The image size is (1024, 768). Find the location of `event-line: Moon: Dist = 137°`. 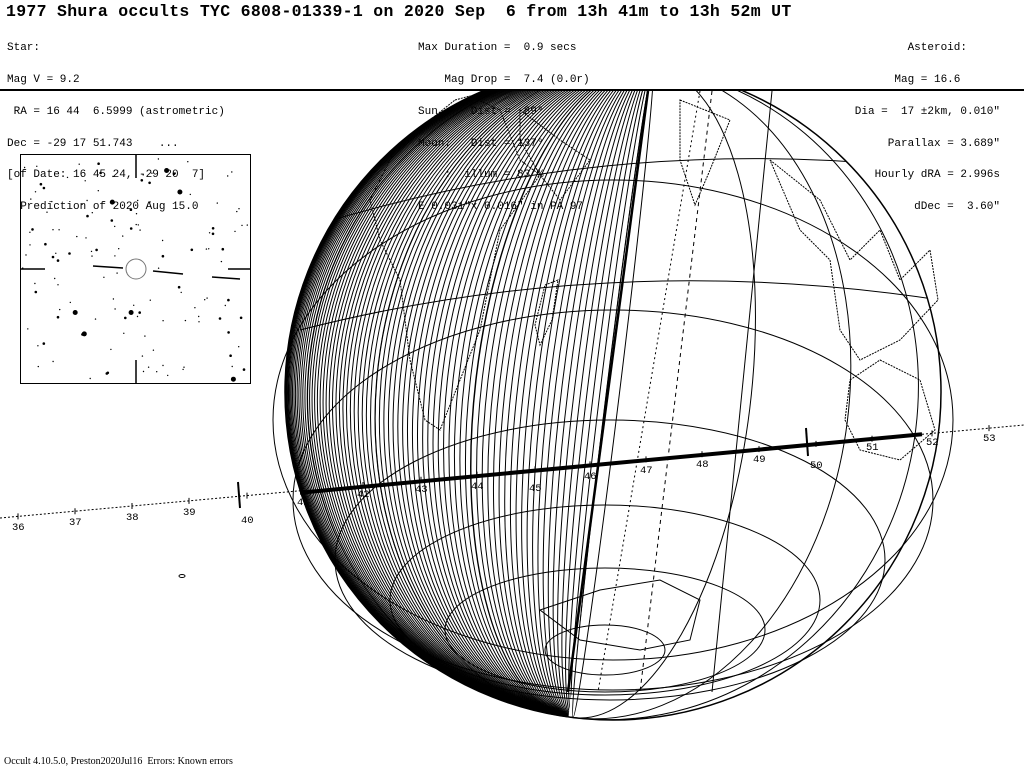

event-line: Moon: Dist = 137° is located at coordinates (481, 143).